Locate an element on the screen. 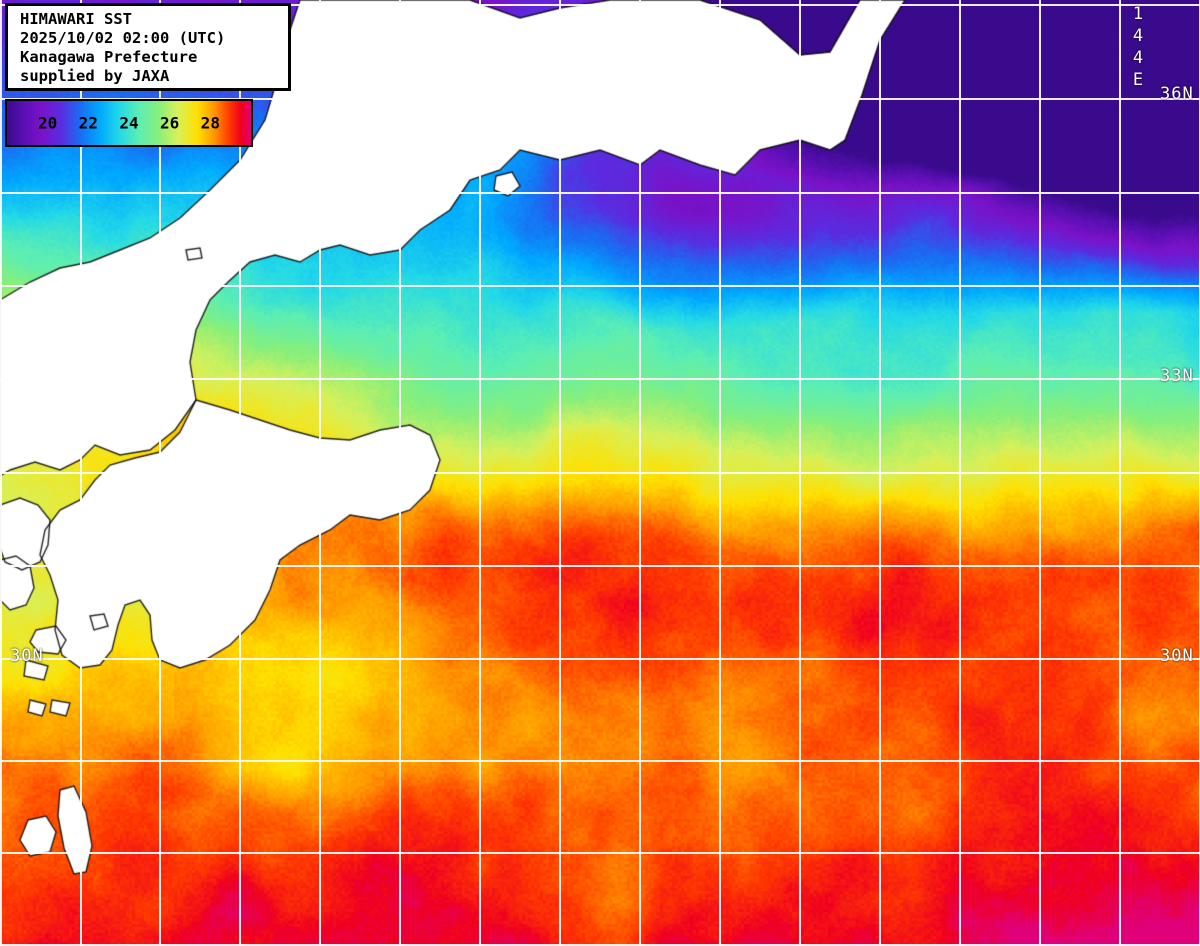  colorbar-tick-24: 24 is located at coordinates (129, 123).